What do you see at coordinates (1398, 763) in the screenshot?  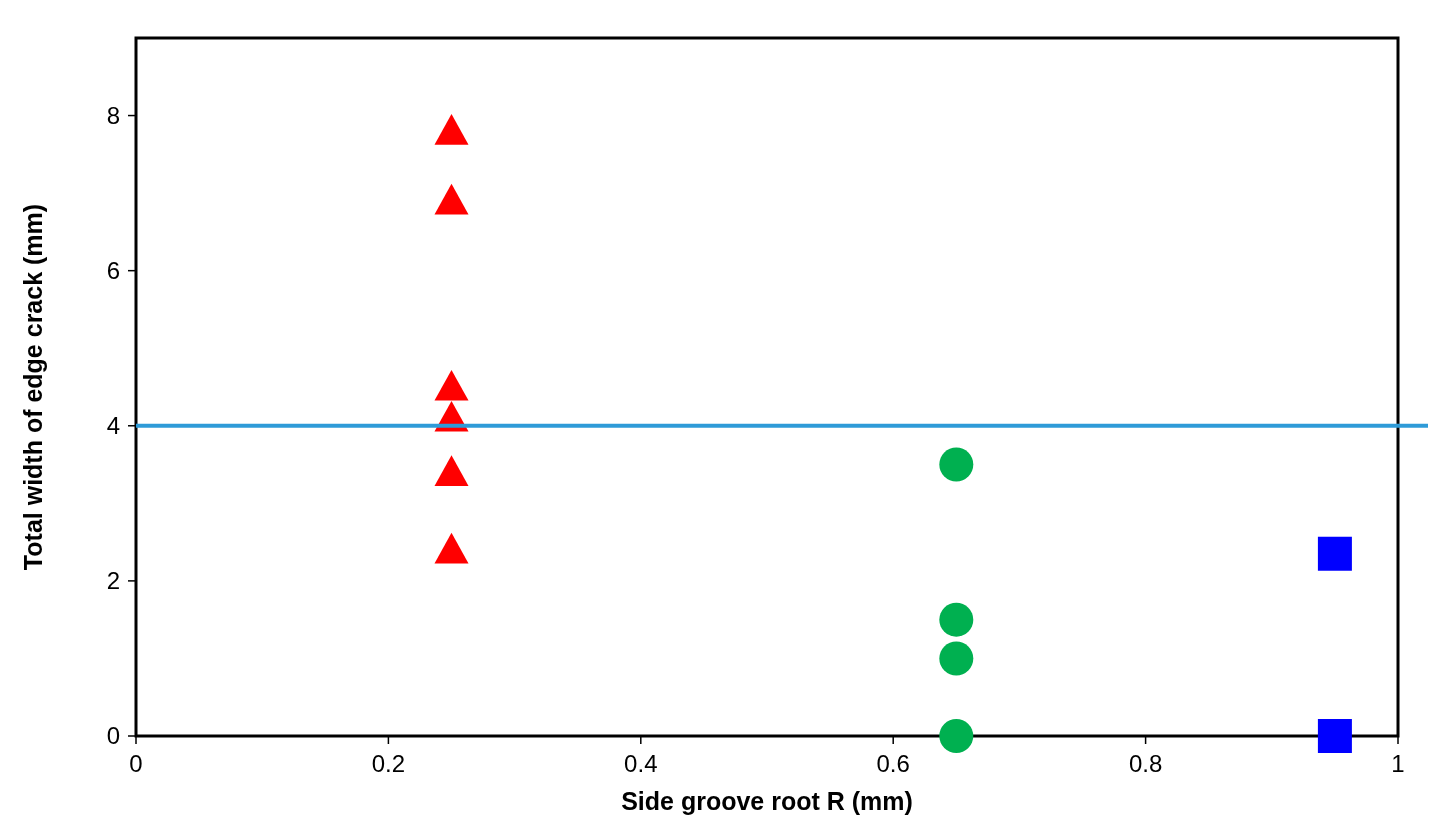 I see `x-tick-label: 1` at bounding box center [1398, 763].